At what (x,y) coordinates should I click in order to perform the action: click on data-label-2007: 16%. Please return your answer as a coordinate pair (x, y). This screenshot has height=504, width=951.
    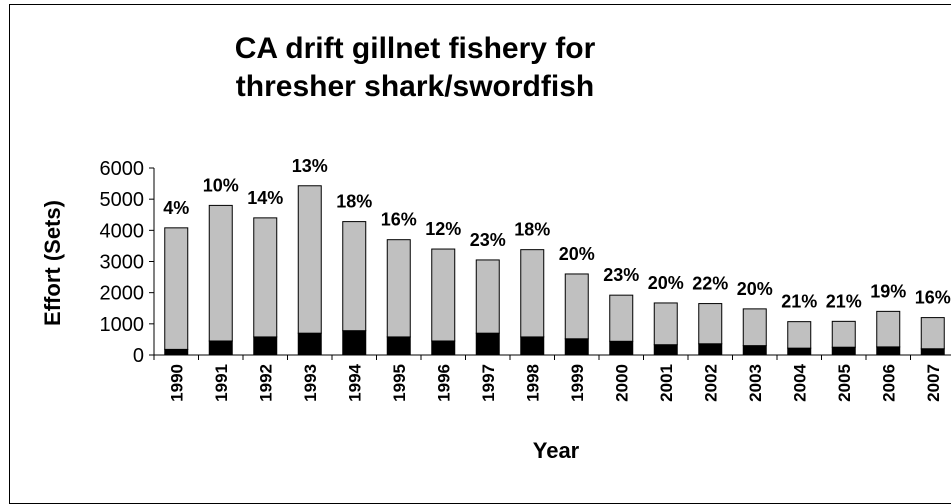
    Looking at the image, I should click on (933, 298).